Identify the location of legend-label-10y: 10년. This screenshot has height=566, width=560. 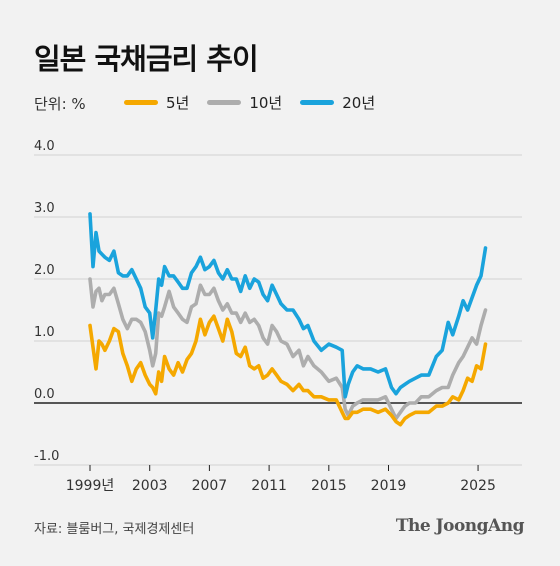
(266, 103).